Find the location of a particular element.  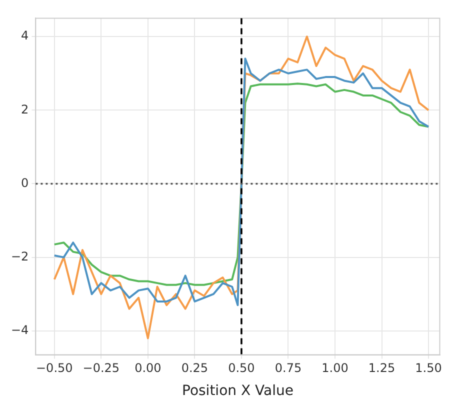

y-tick-label: −4 is located at coordinates (19, 330).